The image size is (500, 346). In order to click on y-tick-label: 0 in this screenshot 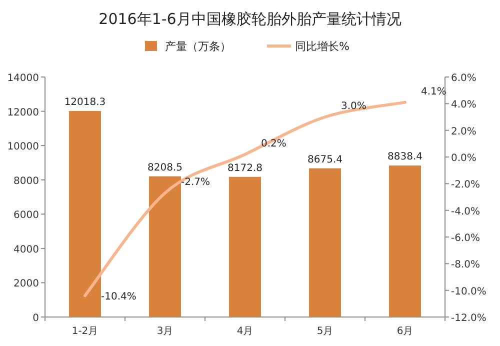, I will do `click(35, 318)`.